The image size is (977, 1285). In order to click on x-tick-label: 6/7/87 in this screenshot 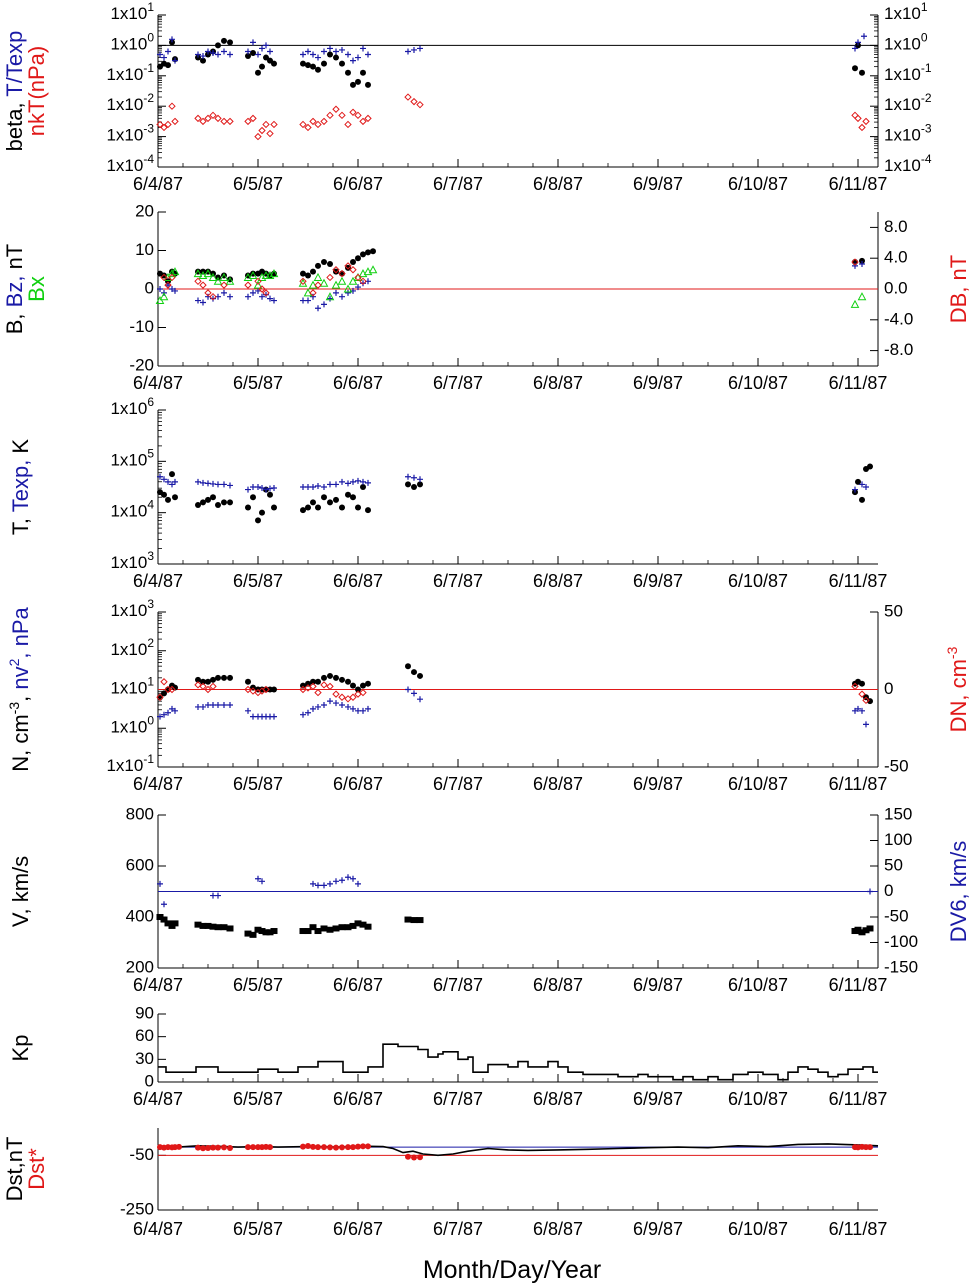, I will do `click(458, 383)`.